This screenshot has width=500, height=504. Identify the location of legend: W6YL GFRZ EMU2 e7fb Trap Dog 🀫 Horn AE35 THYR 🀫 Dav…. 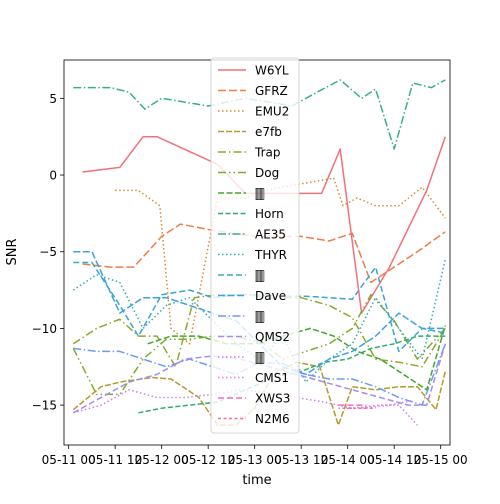
(255, 245).